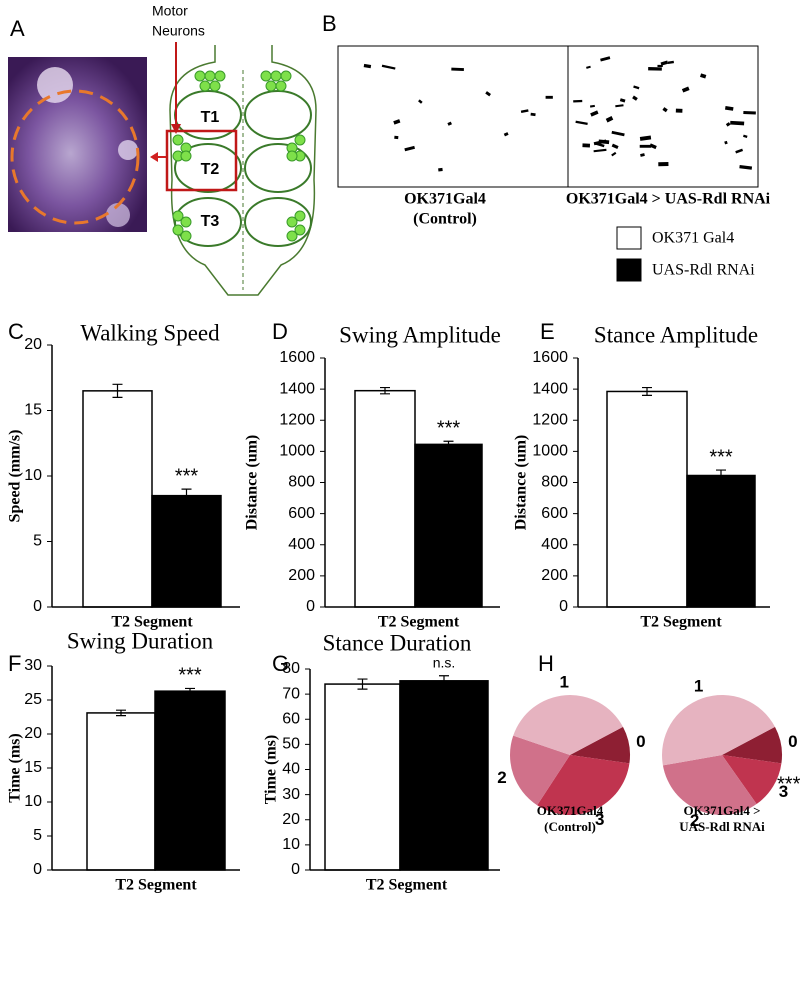 The height and width of the screenshot is (987, 800). Describe the element at coordinates (150, 332) in the screenshot. I see `chart-title: Walking Speed` at that location.